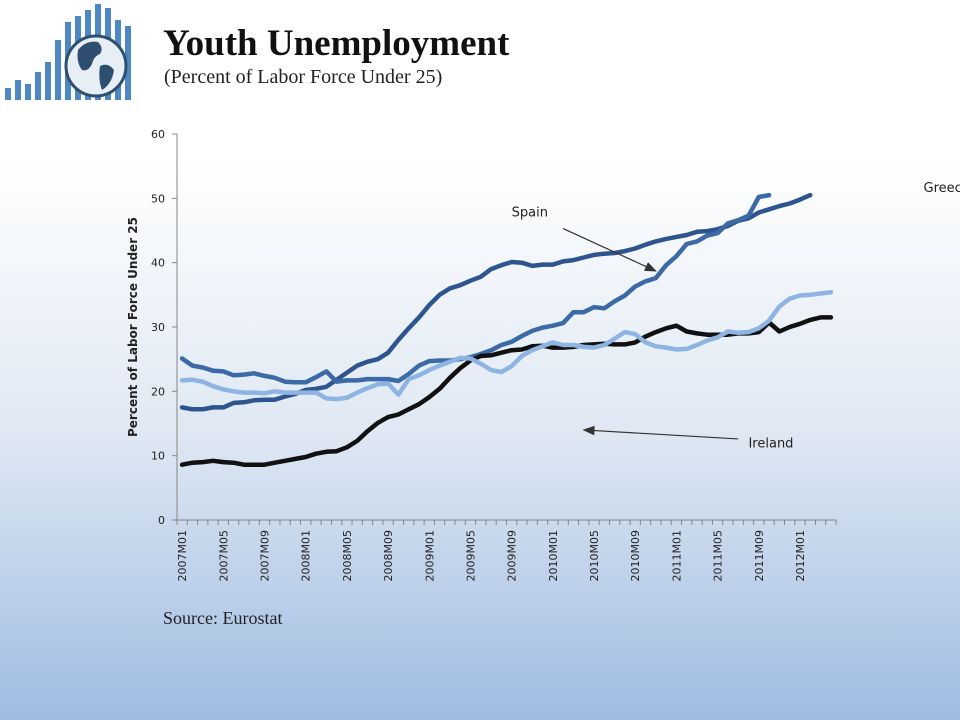 This screenshot has height=720, width=960. Describe the element at coordinates (68, 52) in the screenshot. I see `globe-with-bar-chart-icon` at that location.